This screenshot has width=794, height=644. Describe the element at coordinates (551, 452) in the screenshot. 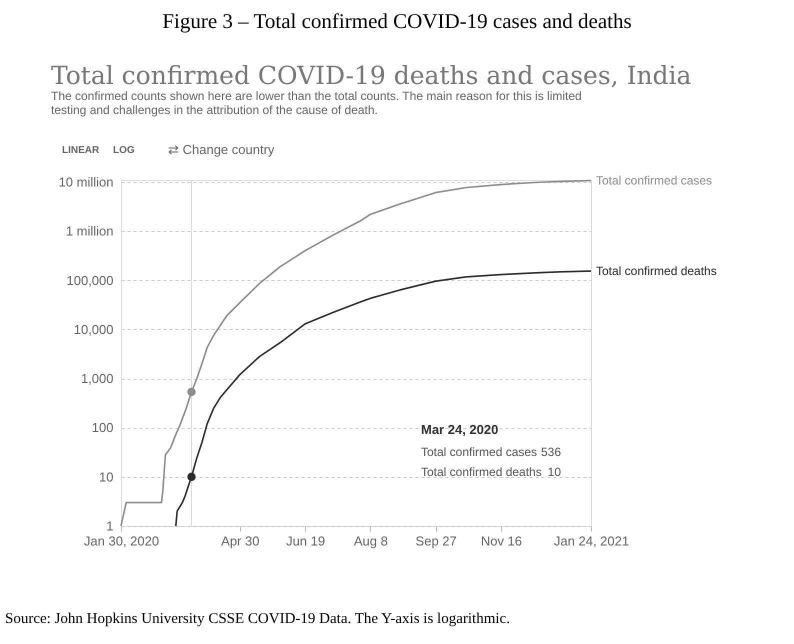

I see `annotation: 536` at that location.